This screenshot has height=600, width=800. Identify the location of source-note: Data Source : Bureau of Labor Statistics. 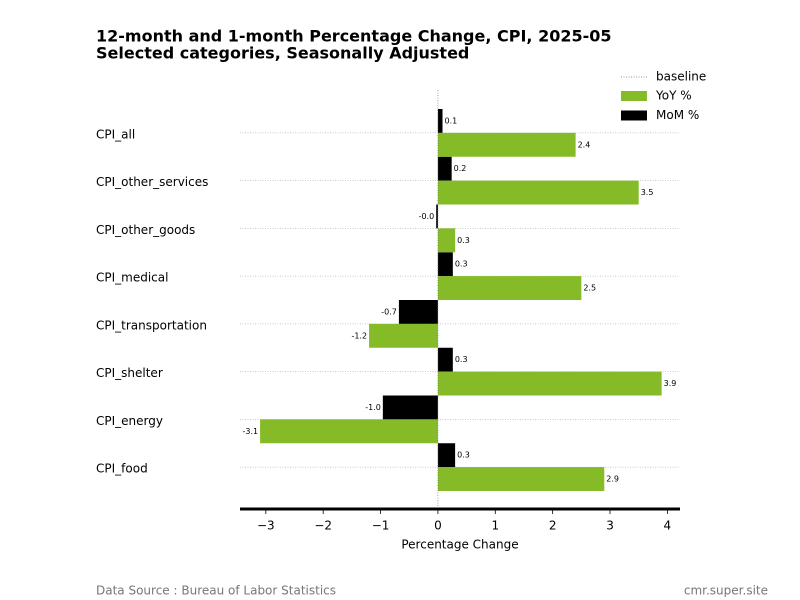
(216, 591).